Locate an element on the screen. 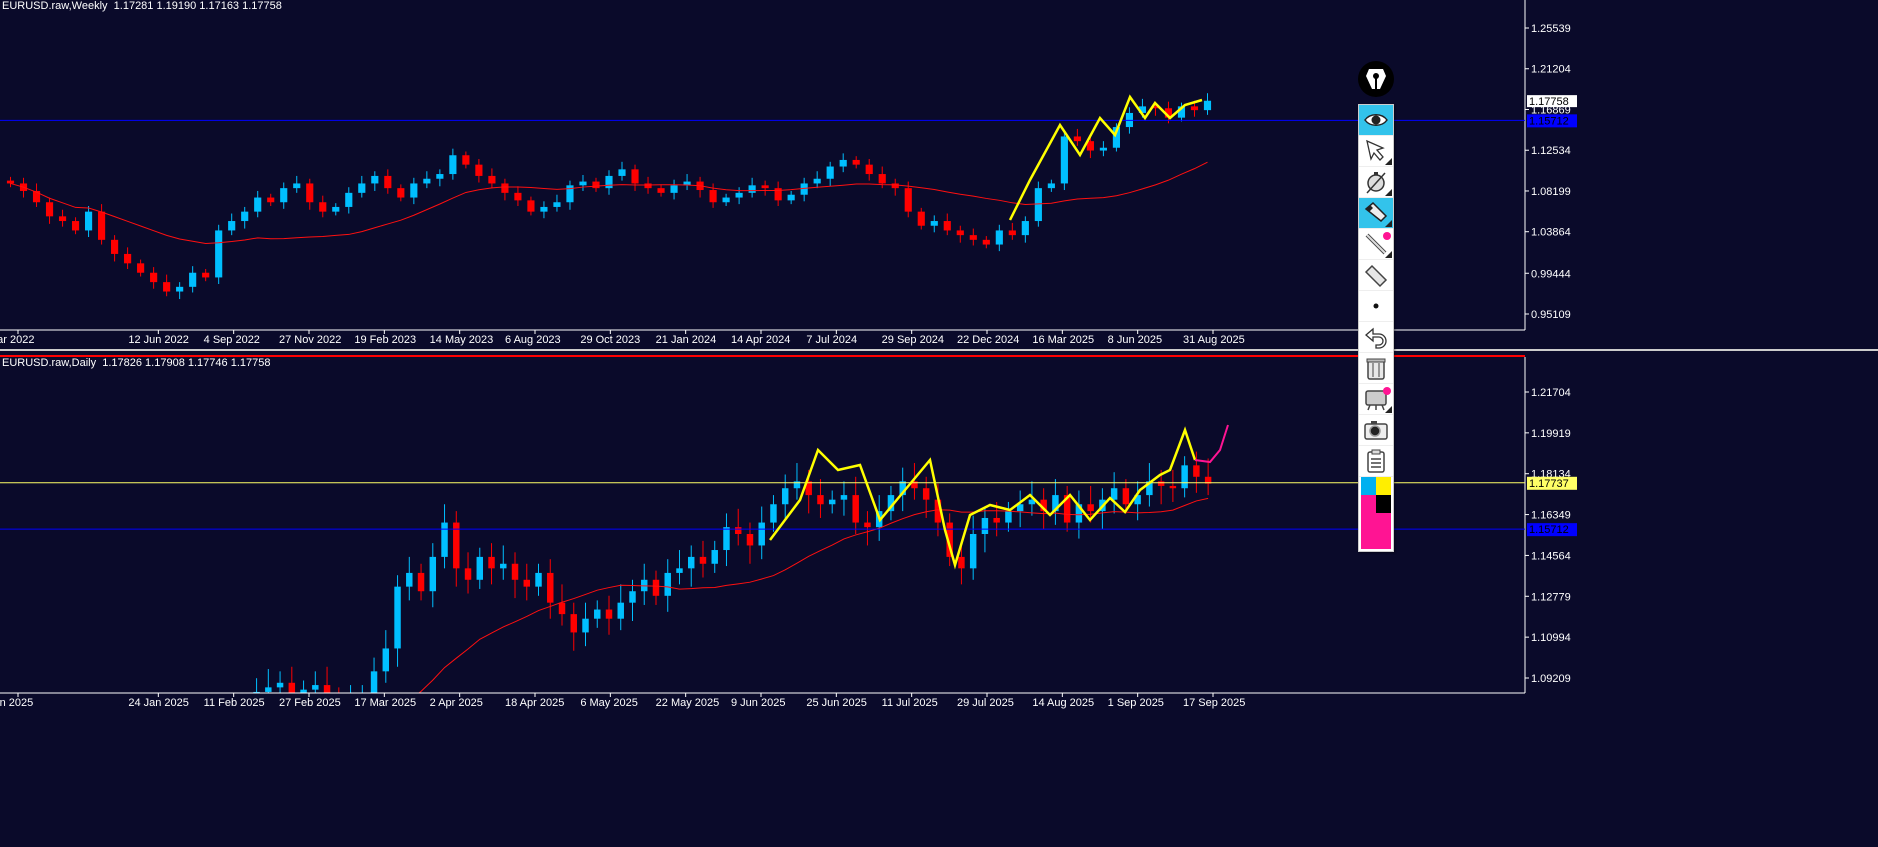 The width and height of the screenshot is (1878, 847). date-tick-label: 1 Sep 2025 is located at coordinates (1136, 703).